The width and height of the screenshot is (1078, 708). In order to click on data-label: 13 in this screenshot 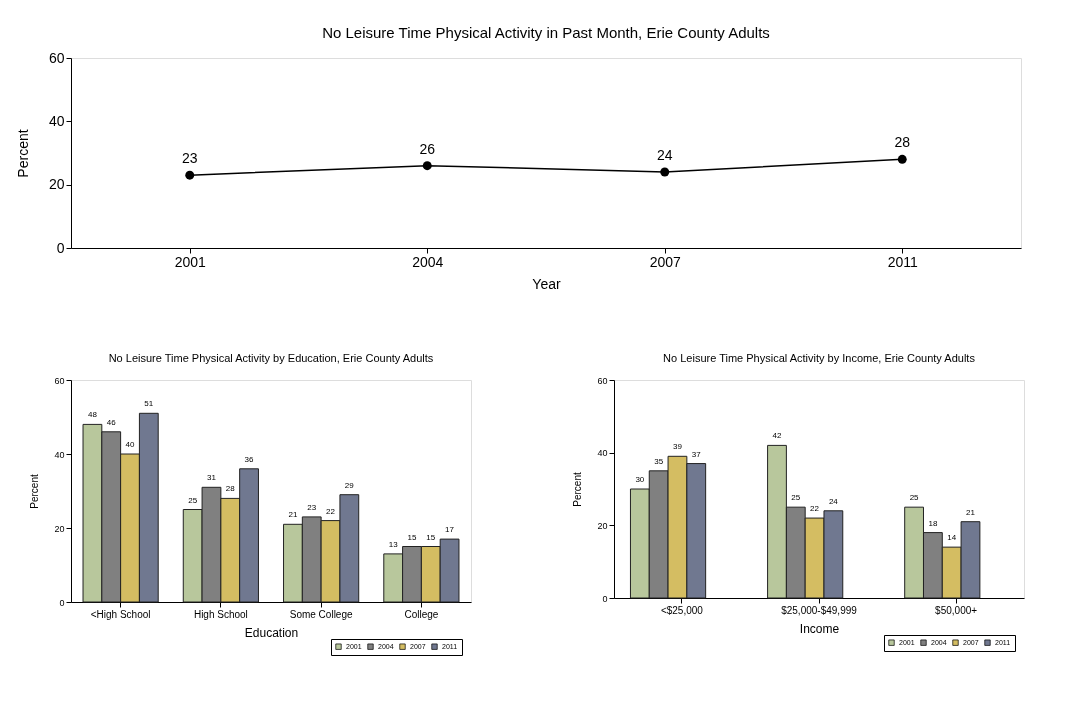, I will do `click(393, 544)`.